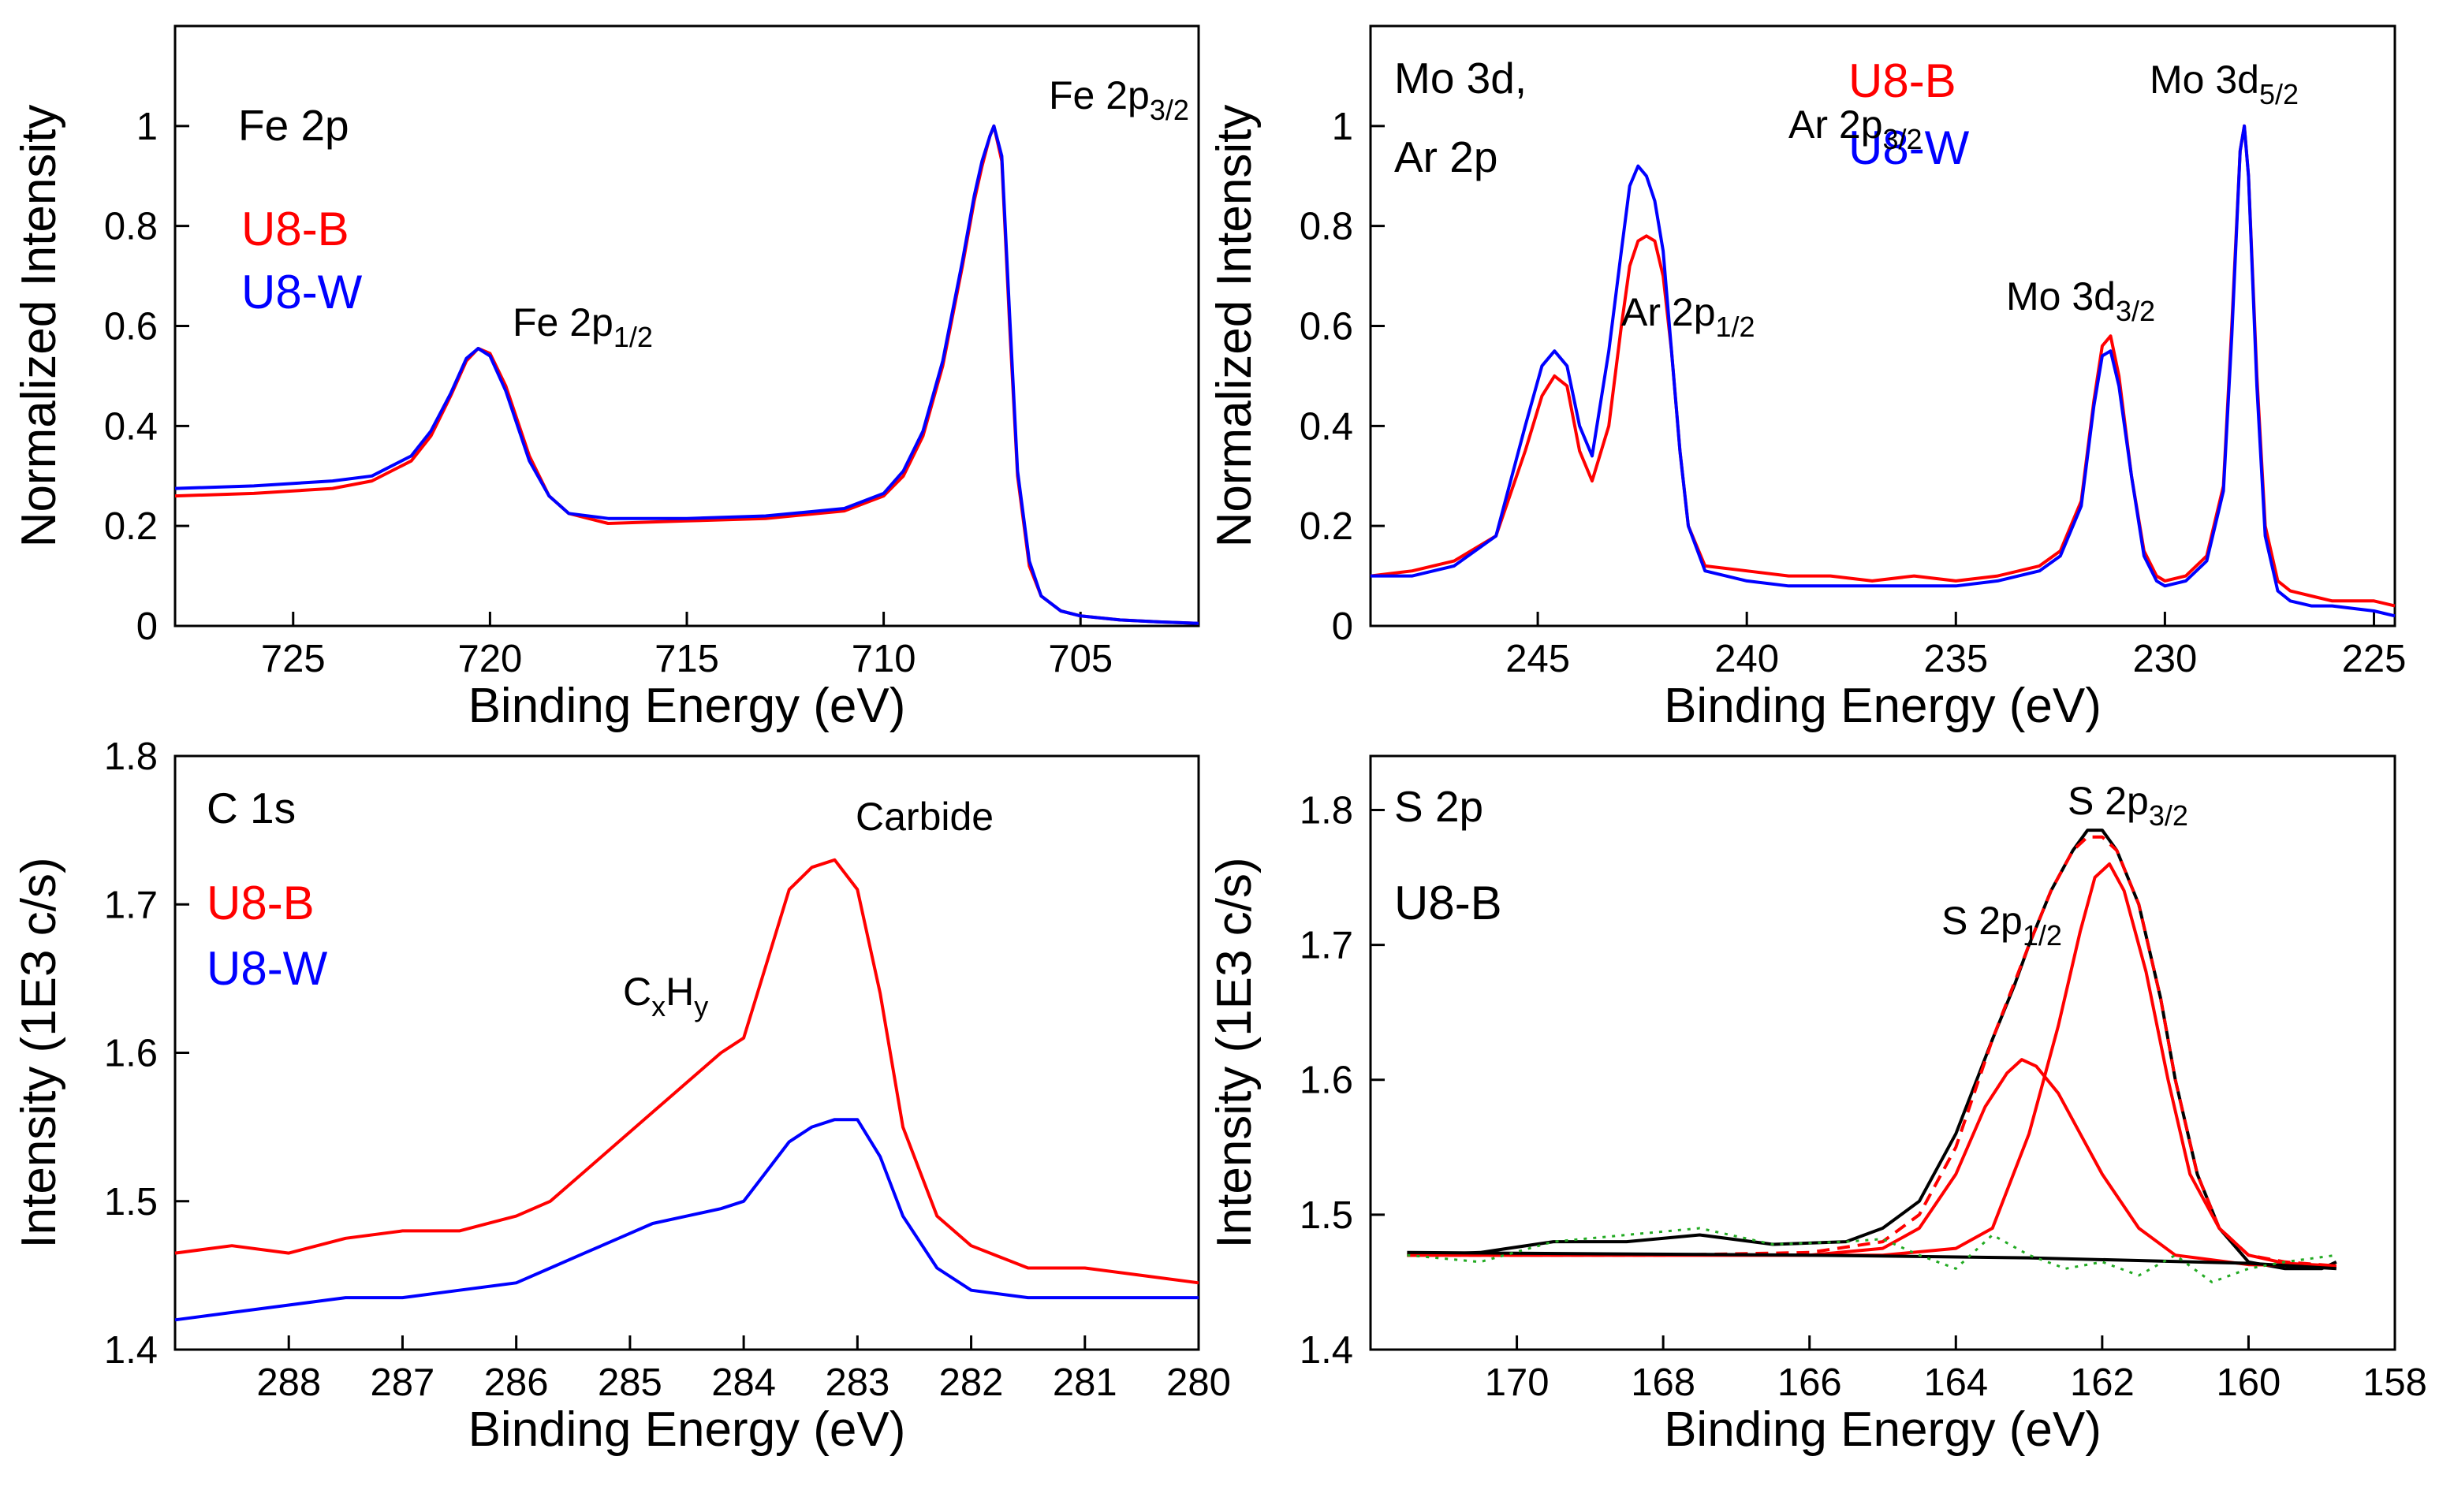  I want to click on panel-title: C 1s, so click(252, 808).